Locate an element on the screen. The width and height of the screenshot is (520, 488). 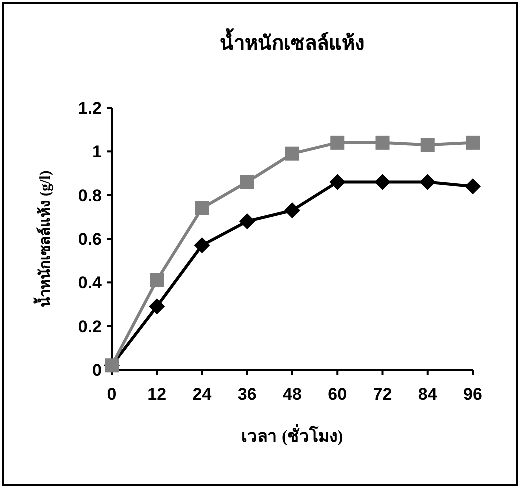
x-tick-label: 0 is located at coordinates (112, 394).